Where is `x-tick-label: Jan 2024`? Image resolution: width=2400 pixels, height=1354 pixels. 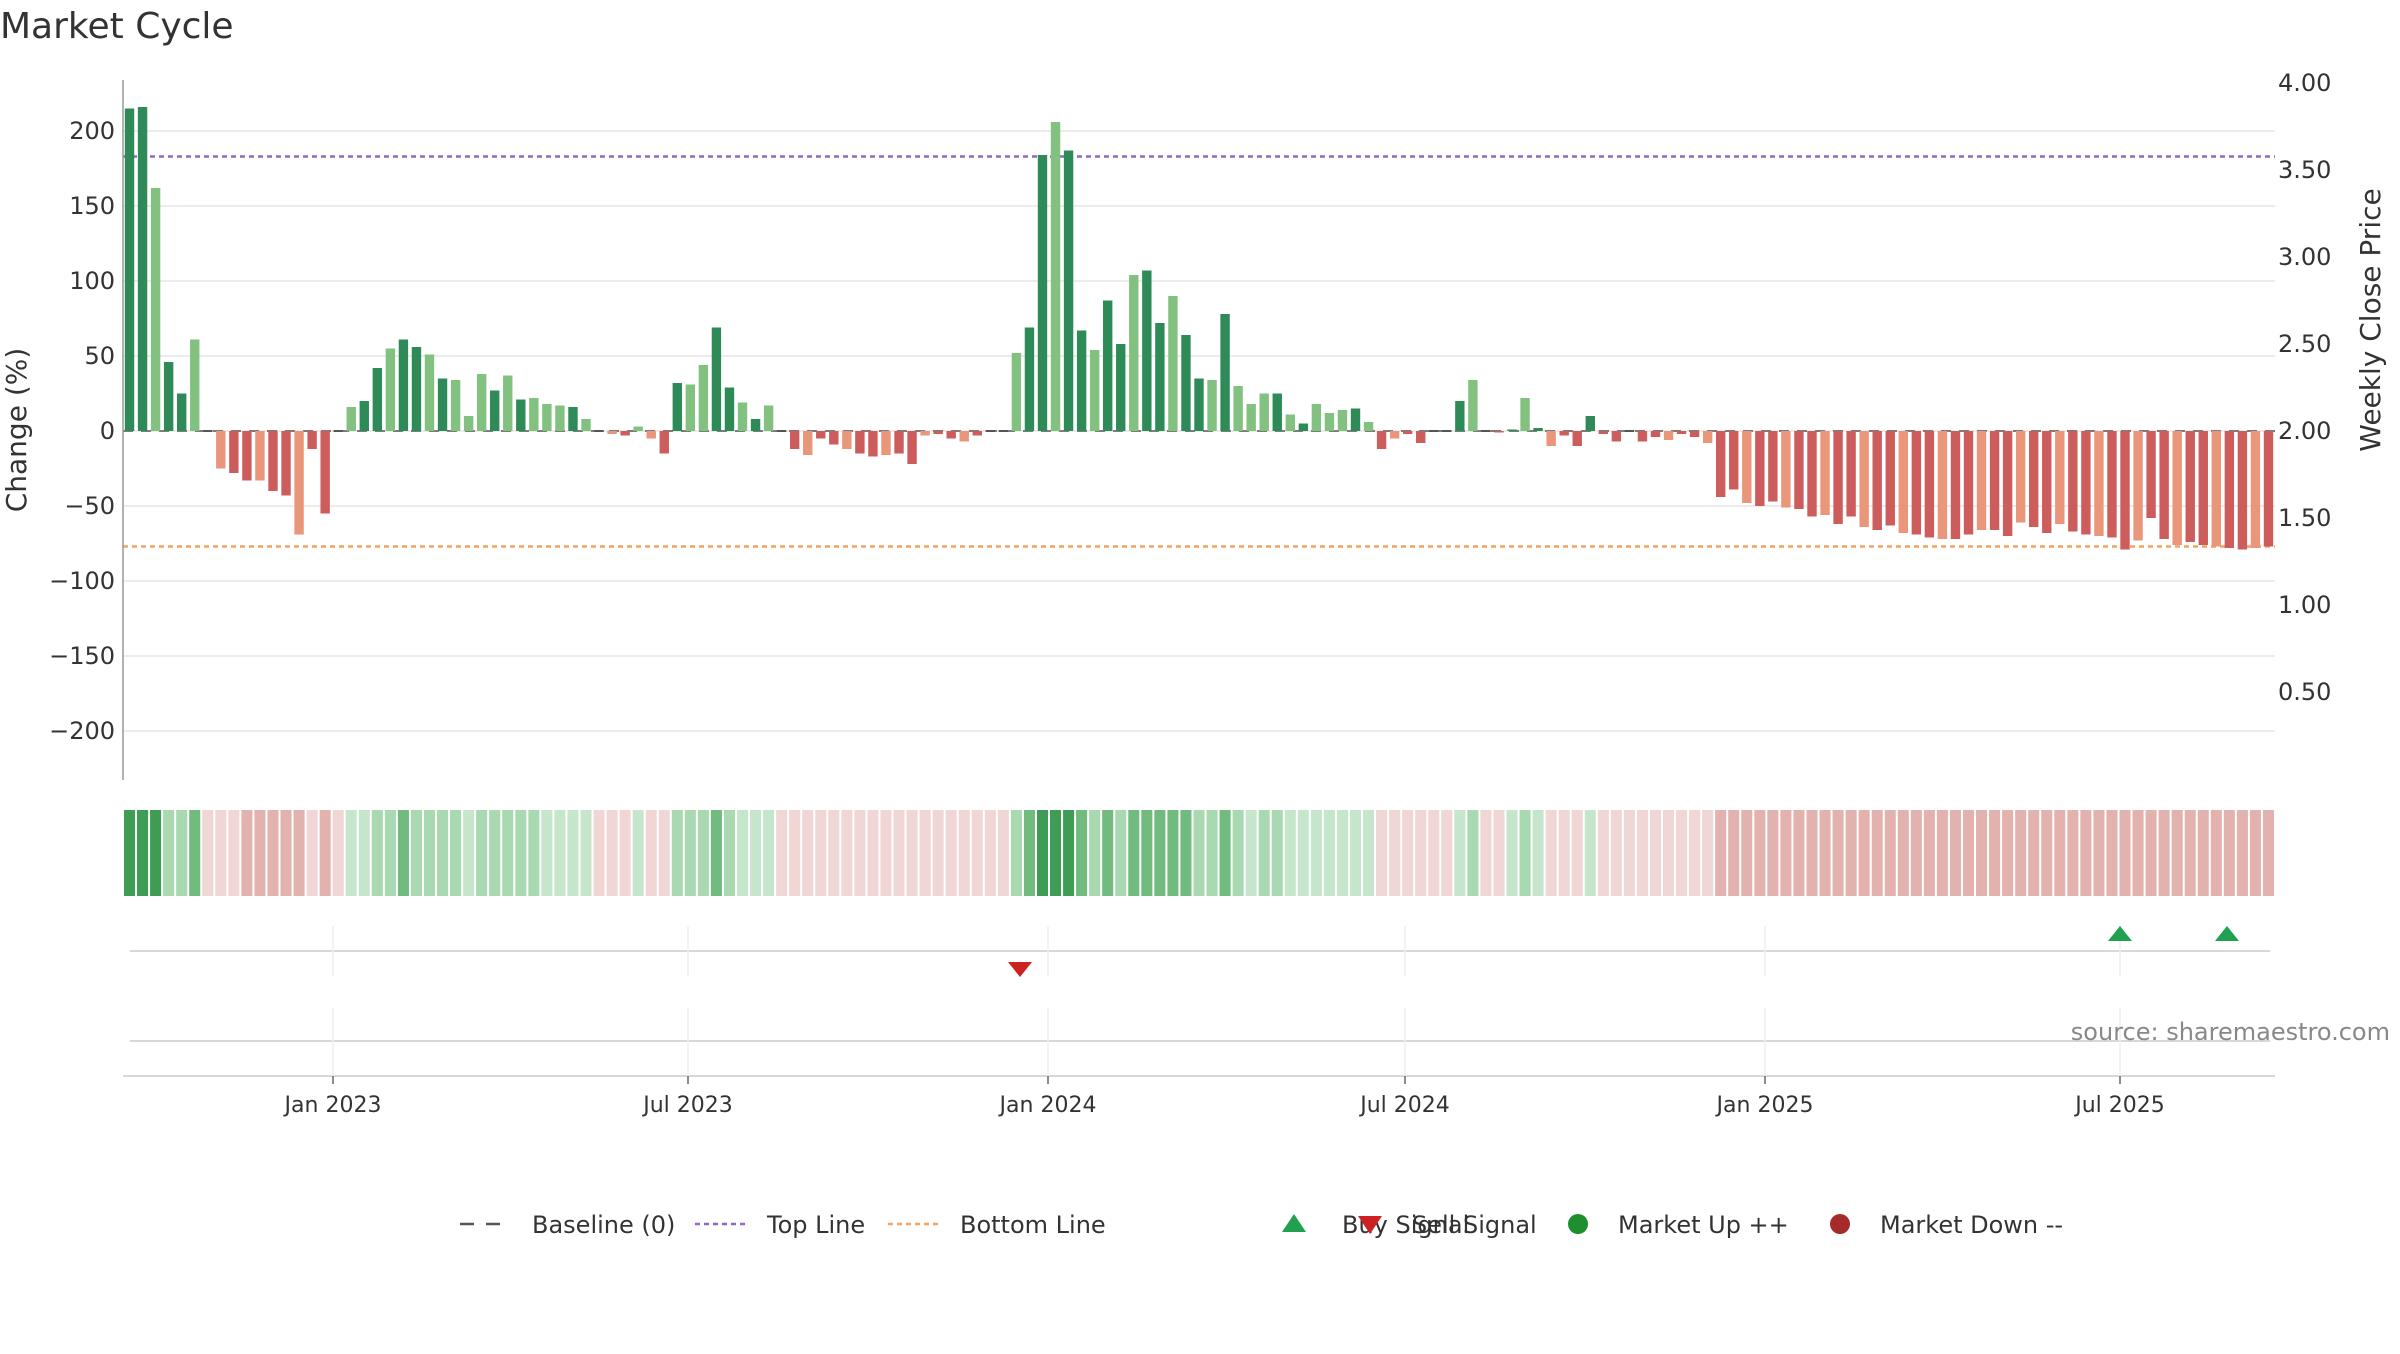 x-tick-label: Jan 2024 is located at coordinates (1047, 1105).